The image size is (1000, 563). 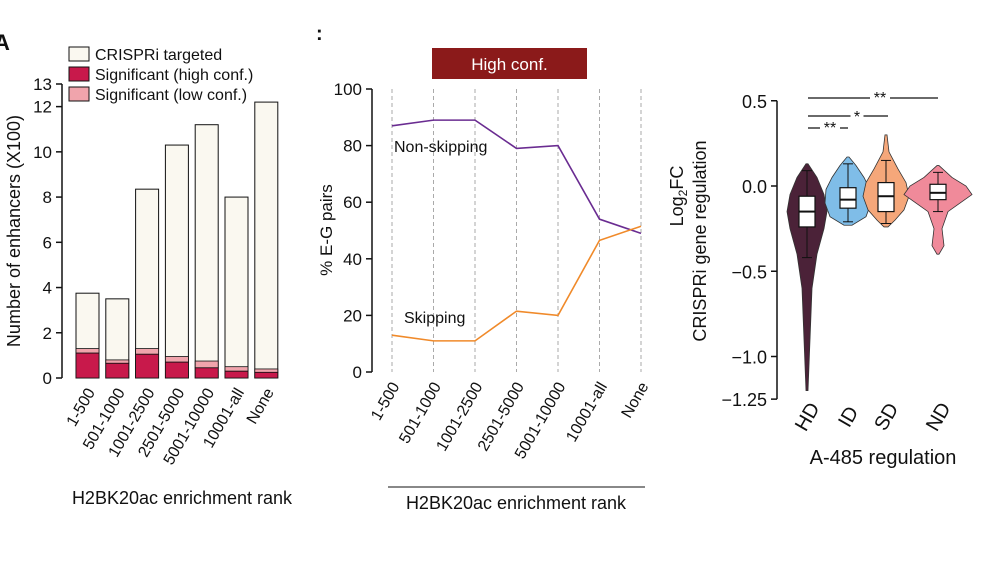 What do you see at coordinates (42, 152) in the screenshot?
I see `y-tick-label: 10` at bounding box center [42, 152].